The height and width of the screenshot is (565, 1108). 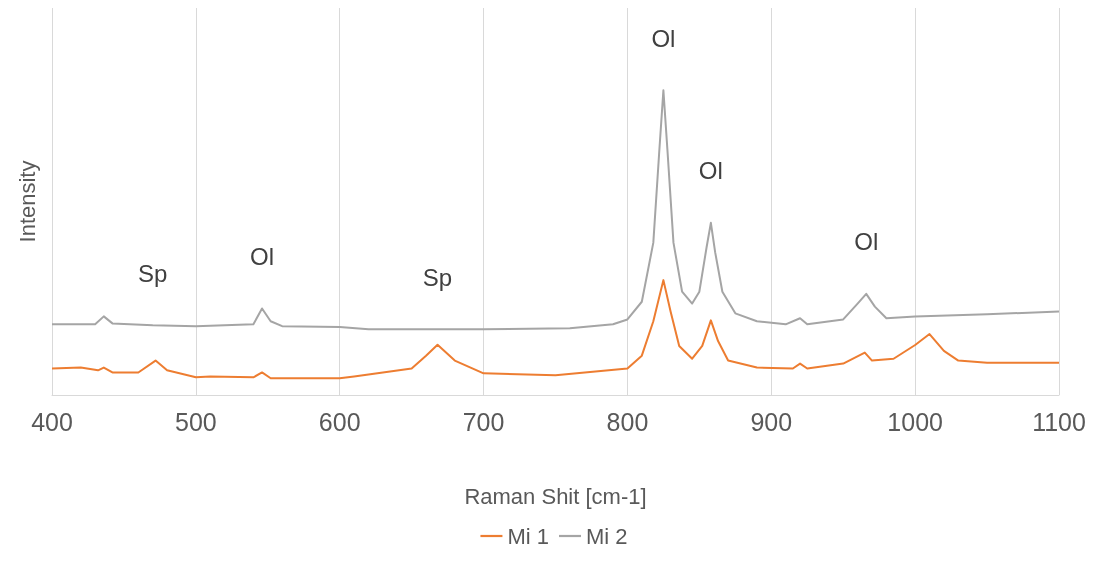 What do you see at coordinates (915, 421) in the screenshot?
I see `x-tick-label: 1000` at bounding box center [915, 421].